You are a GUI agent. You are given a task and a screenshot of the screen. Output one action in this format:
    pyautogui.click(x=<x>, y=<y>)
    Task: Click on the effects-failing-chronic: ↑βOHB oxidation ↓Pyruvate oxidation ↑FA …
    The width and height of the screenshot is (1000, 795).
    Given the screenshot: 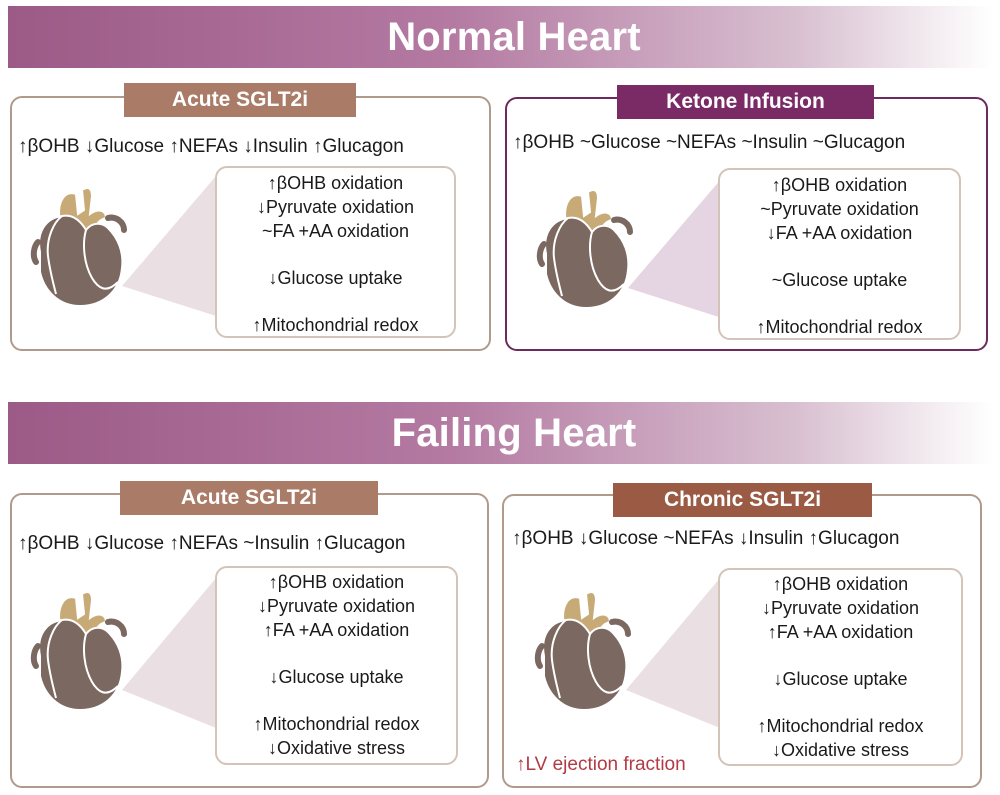 What is the action you would take?
    pyautogui.click(x=840, y=667)
    